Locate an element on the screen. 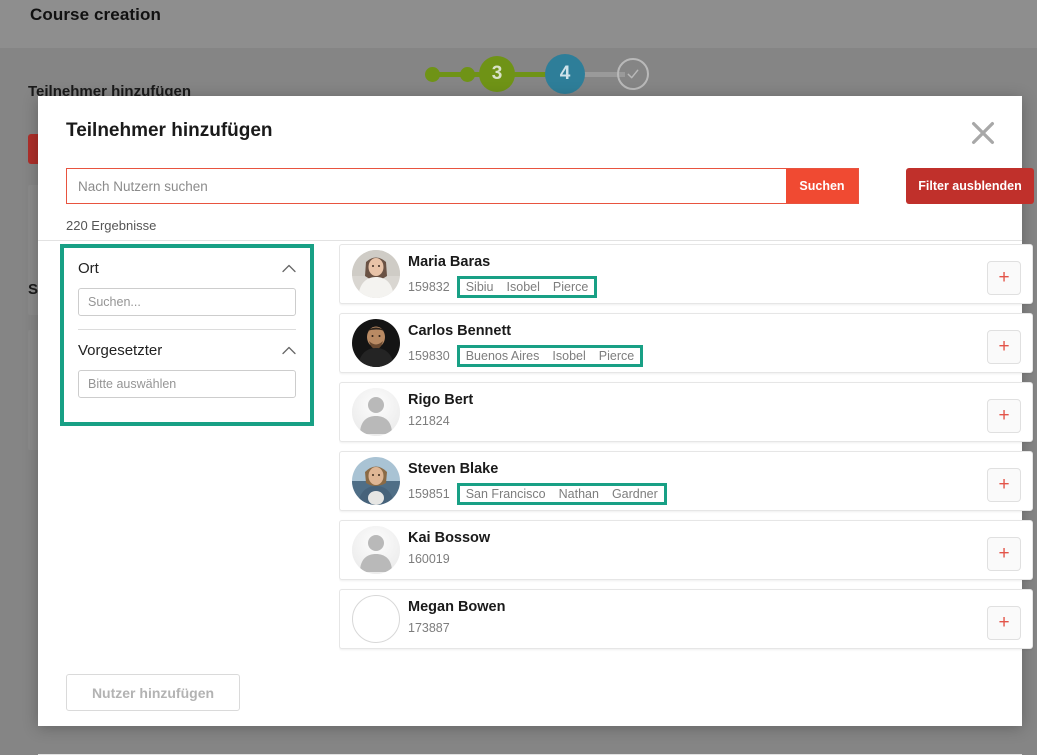 This screenshot has height=755, width=1037. filter-section-ort: Ort is located at coordinates (187, 289).